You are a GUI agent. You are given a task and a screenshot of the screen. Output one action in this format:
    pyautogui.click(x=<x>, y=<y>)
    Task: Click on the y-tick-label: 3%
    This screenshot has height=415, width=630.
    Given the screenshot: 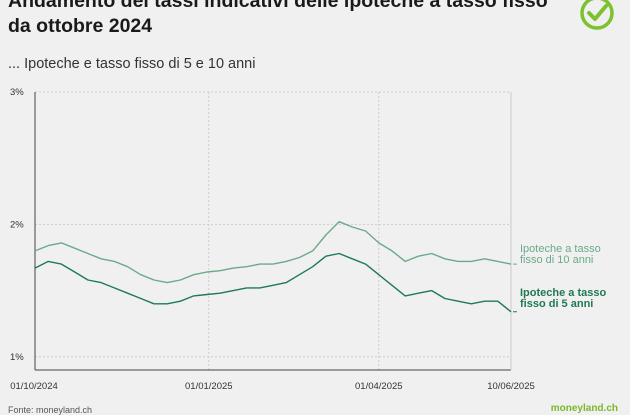 What is the action you would take?
    pyautogui.click(x=17, y=92)
    